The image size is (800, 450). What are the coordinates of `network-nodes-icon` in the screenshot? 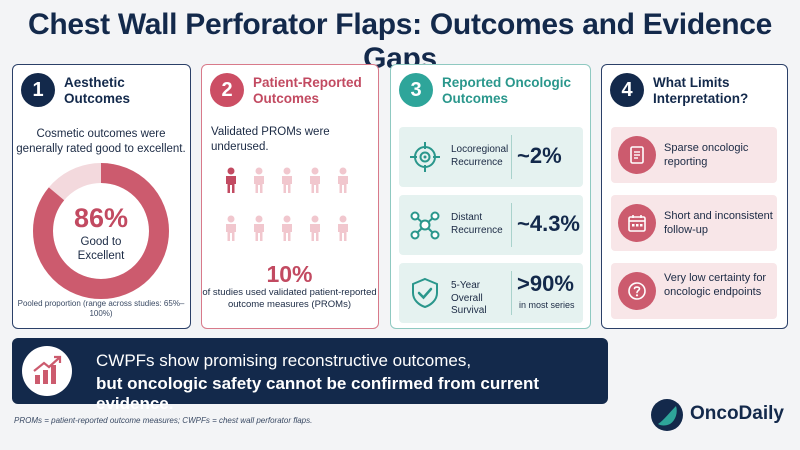 It's located at (425, 225).